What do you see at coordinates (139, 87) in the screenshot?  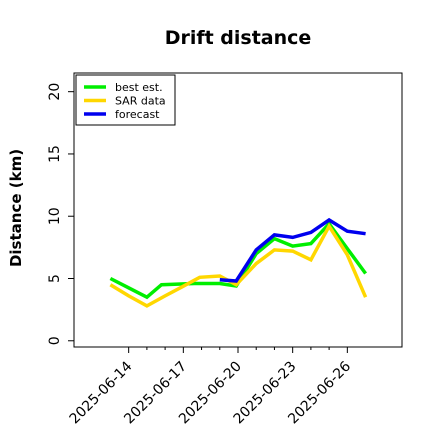 I see `legend-label: best est.` at bounding box center [139, 87].